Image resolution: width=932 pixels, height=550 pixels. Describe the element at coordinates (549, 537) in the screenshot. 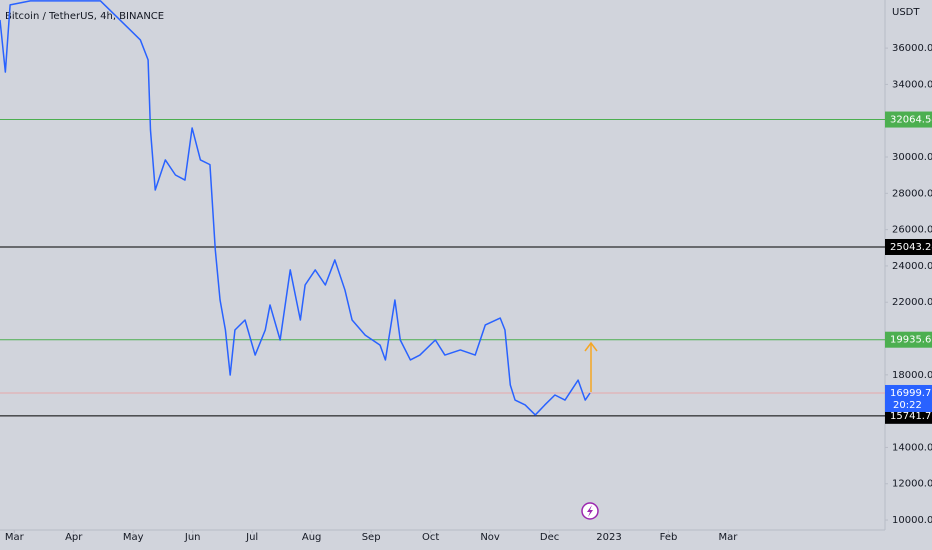

I see `x-tick-label: Dec` at that location.